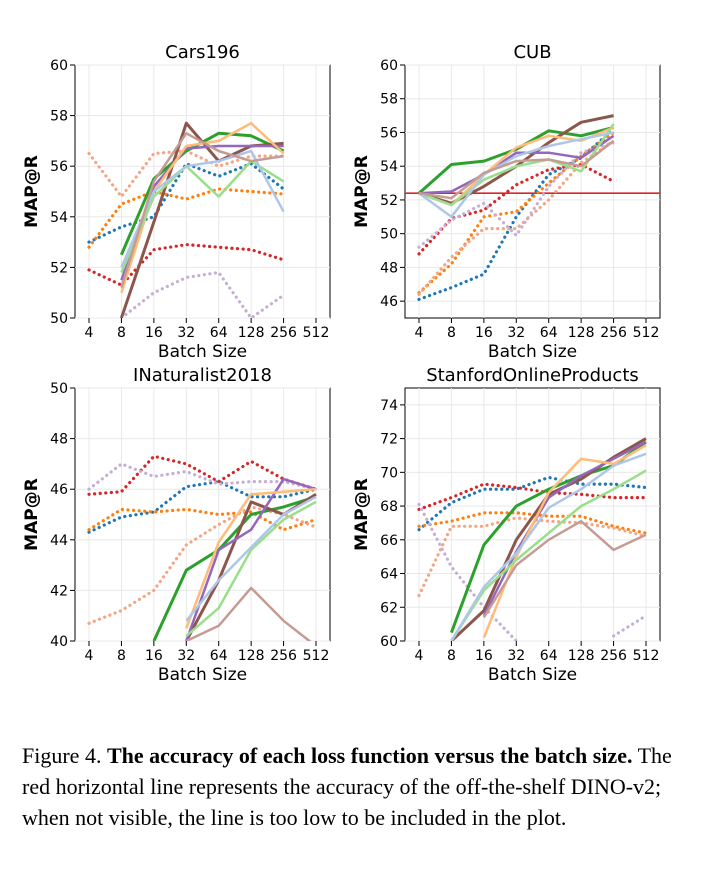 This screenshot has width=724, height=880. What do you see at coordinates (59, 591) in the screenshot?
I see `y-tick-label: 42` at bounding box center [59, 591].